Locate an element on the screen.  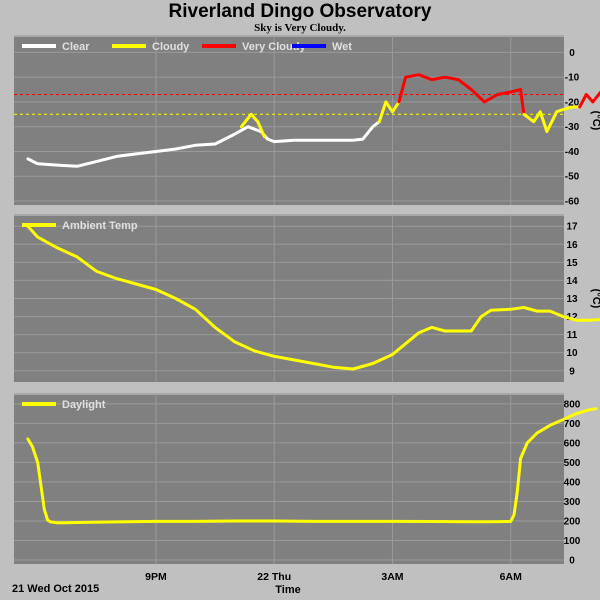
y-tick-label: -30 is located at coordinates (572, 127).